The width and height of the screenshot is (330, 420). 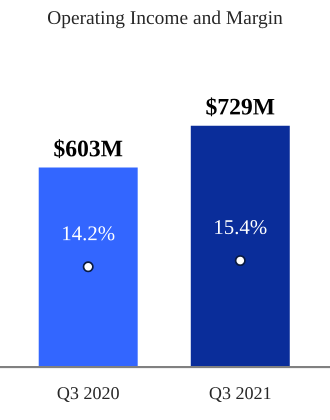 I want to click on data-label: $603M, so click(x=88, y=148).